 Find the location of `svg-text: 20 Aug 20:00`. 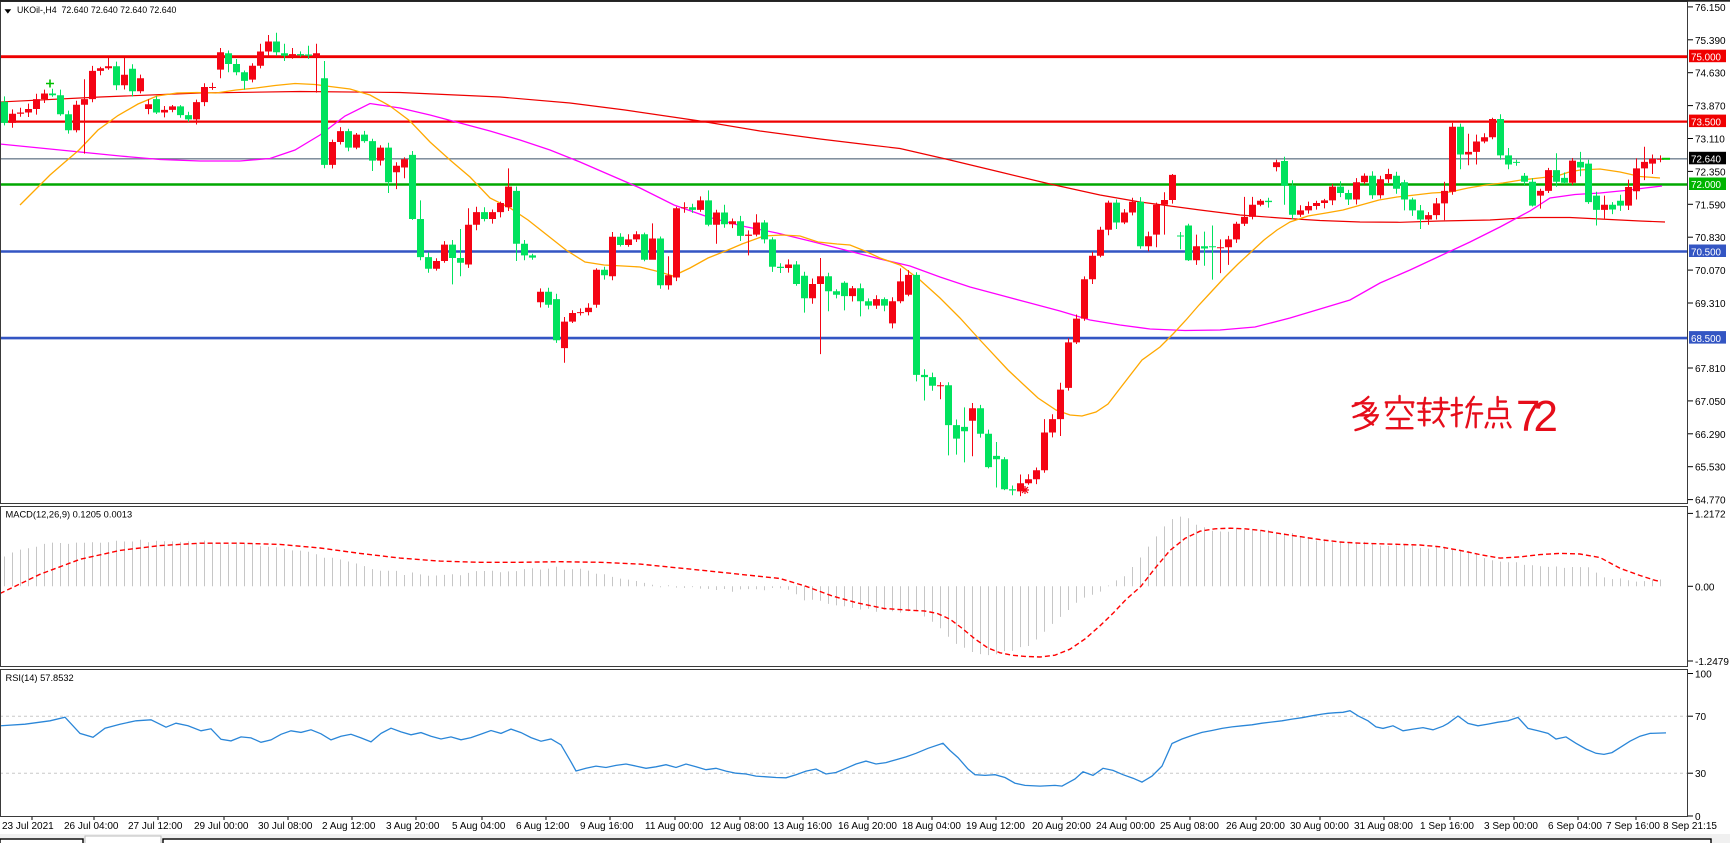

svg-text: 20 Aug 20:00 is located at coordinates (1061, 826).